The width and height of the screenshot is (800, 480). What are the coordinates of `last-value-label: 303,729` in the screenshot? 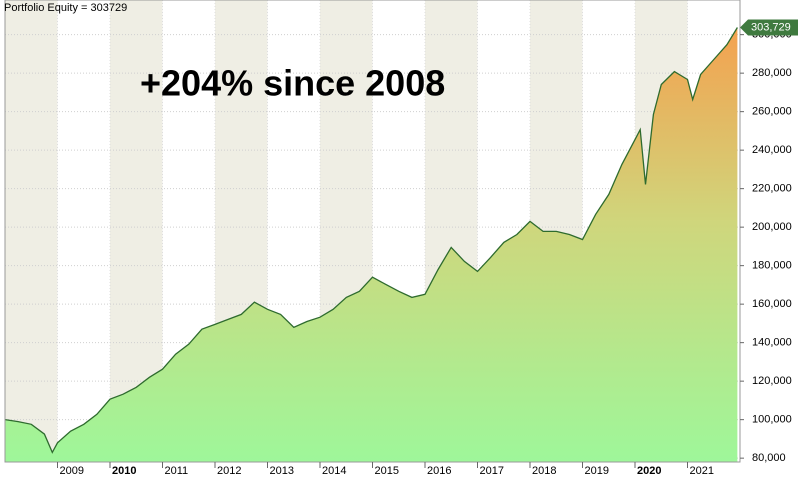 It's located at (771, 27).